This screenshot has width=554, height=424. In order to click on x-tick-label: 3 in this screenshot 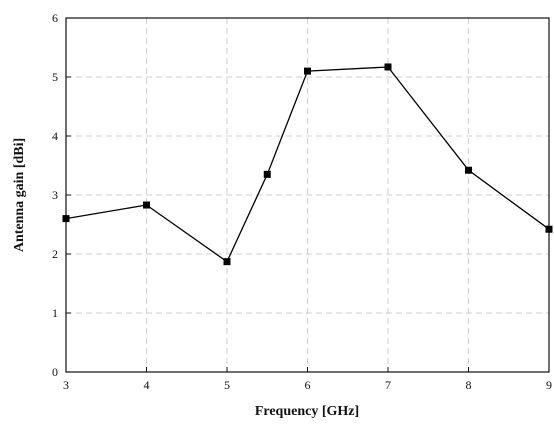, I will do `click(66, 385)`.